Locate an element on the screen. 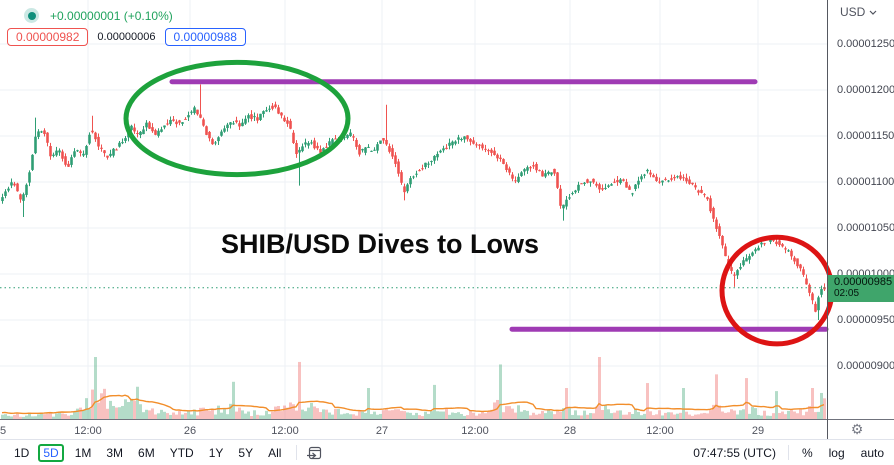 The image size is (894, 465). time-axis-label: 29 is located at coordinates (758, 431).